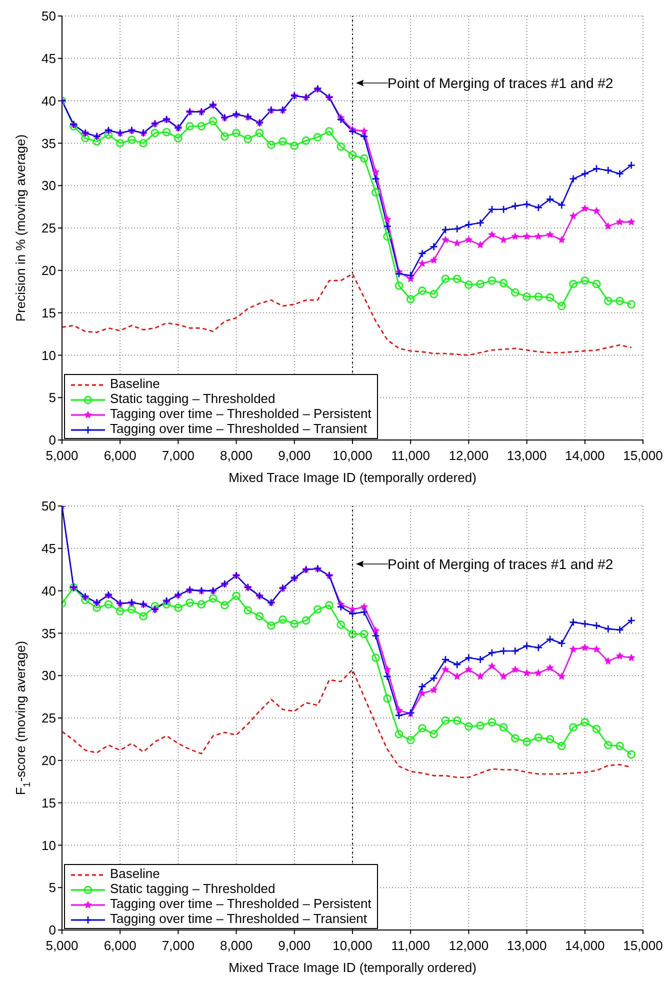 The height and width of the screenshot is (981, 669). Describe the element at coordinates (20, 228) in the screenshot. I see `y-axis-title: Precision in % (moving average)` at that location.